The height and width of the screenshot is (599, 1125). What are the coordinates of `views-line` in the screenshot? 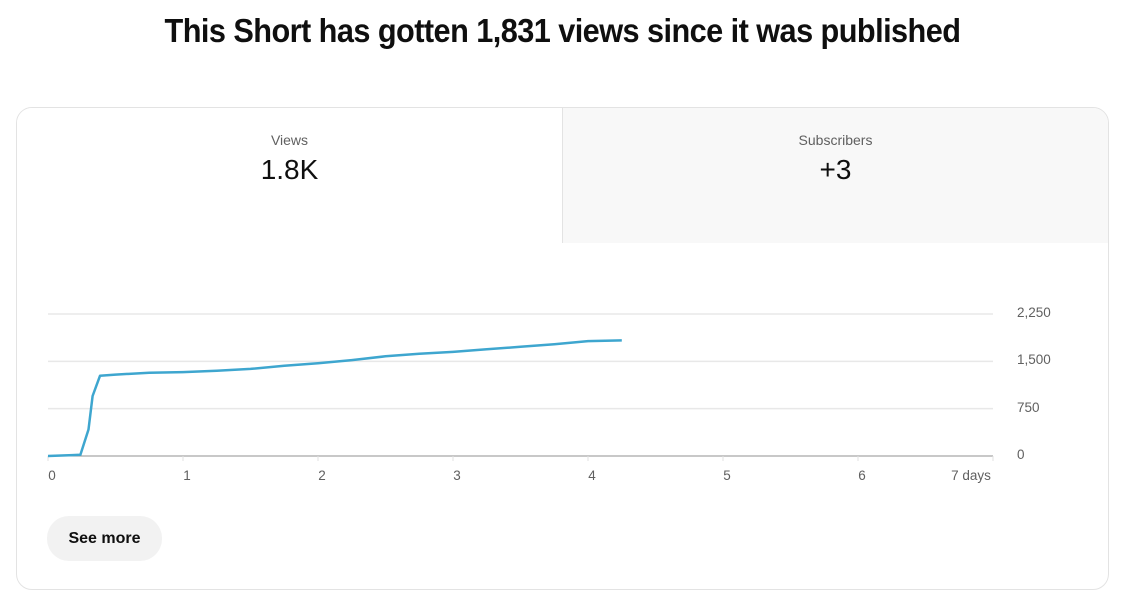 It's located at (334, 398).